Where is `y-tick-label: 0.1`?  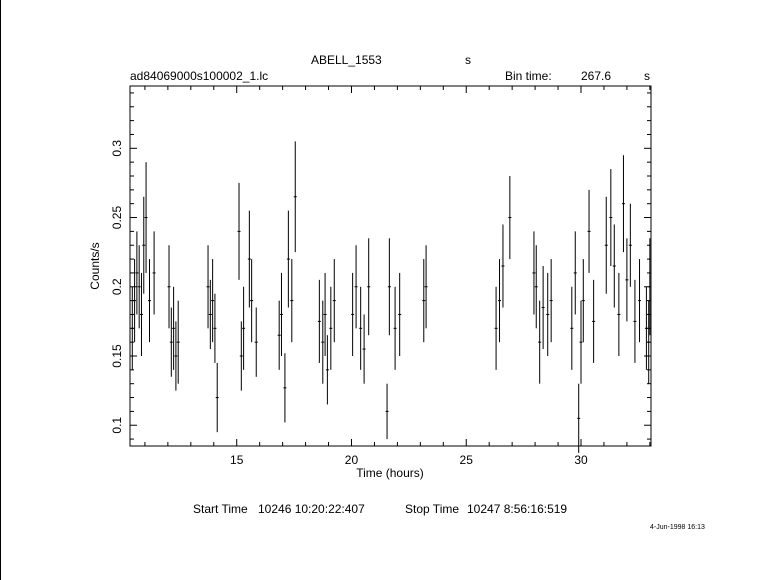
y-tick-label: 0.1 is located at coordinates (117, 425).